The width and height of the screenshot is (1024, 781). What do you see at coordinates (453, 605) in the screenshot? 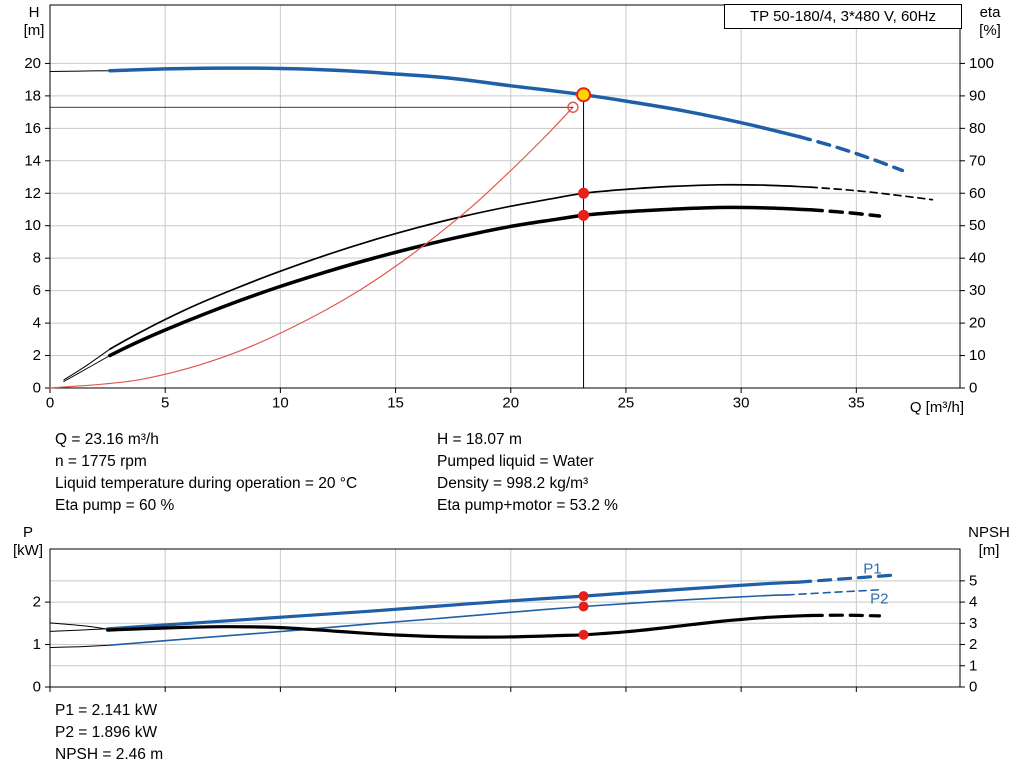
I see `p1-curve` at bounding box center [453, 605].